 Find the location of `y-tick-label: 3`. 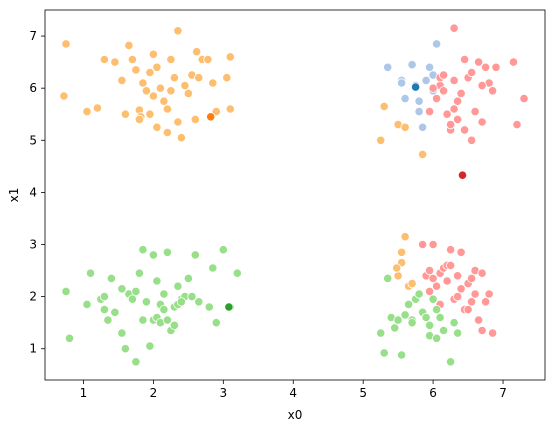

y-tick-label: 3 is located at coordinates (33, 245).